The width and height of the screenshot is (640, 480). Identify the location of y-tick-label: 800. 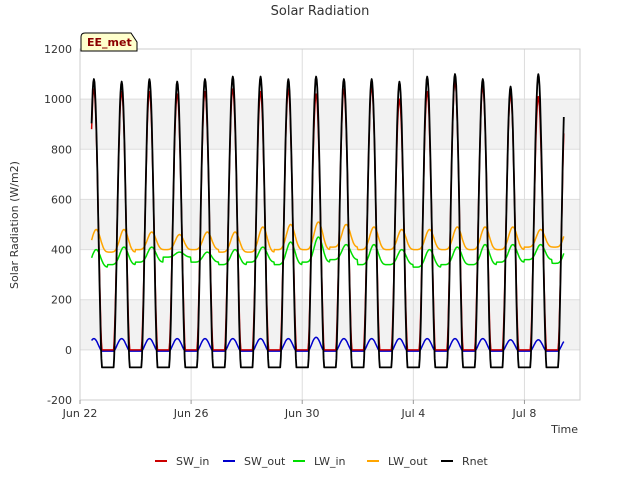
(61, 149).